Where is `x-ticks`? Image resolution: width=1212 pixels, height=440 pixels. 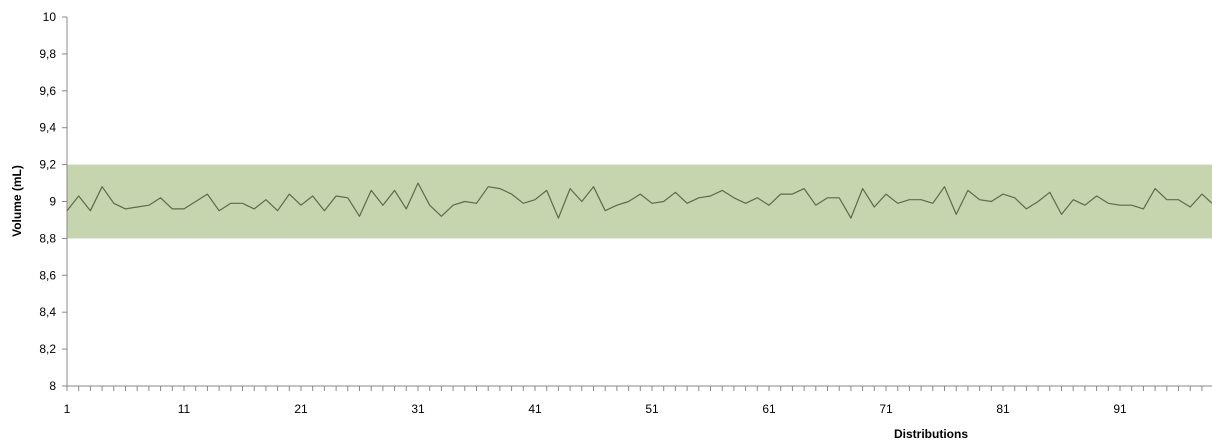
x-ticks is located at coordinates (634, 388).